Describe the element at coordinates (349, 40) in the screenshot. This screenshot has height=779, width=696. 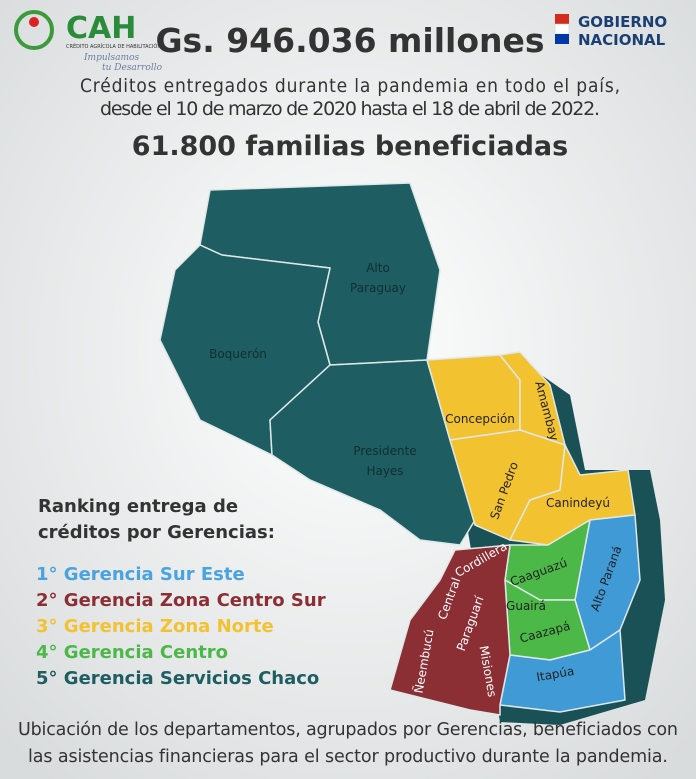
I see `title: Gs. 946.036 millones` at that location.